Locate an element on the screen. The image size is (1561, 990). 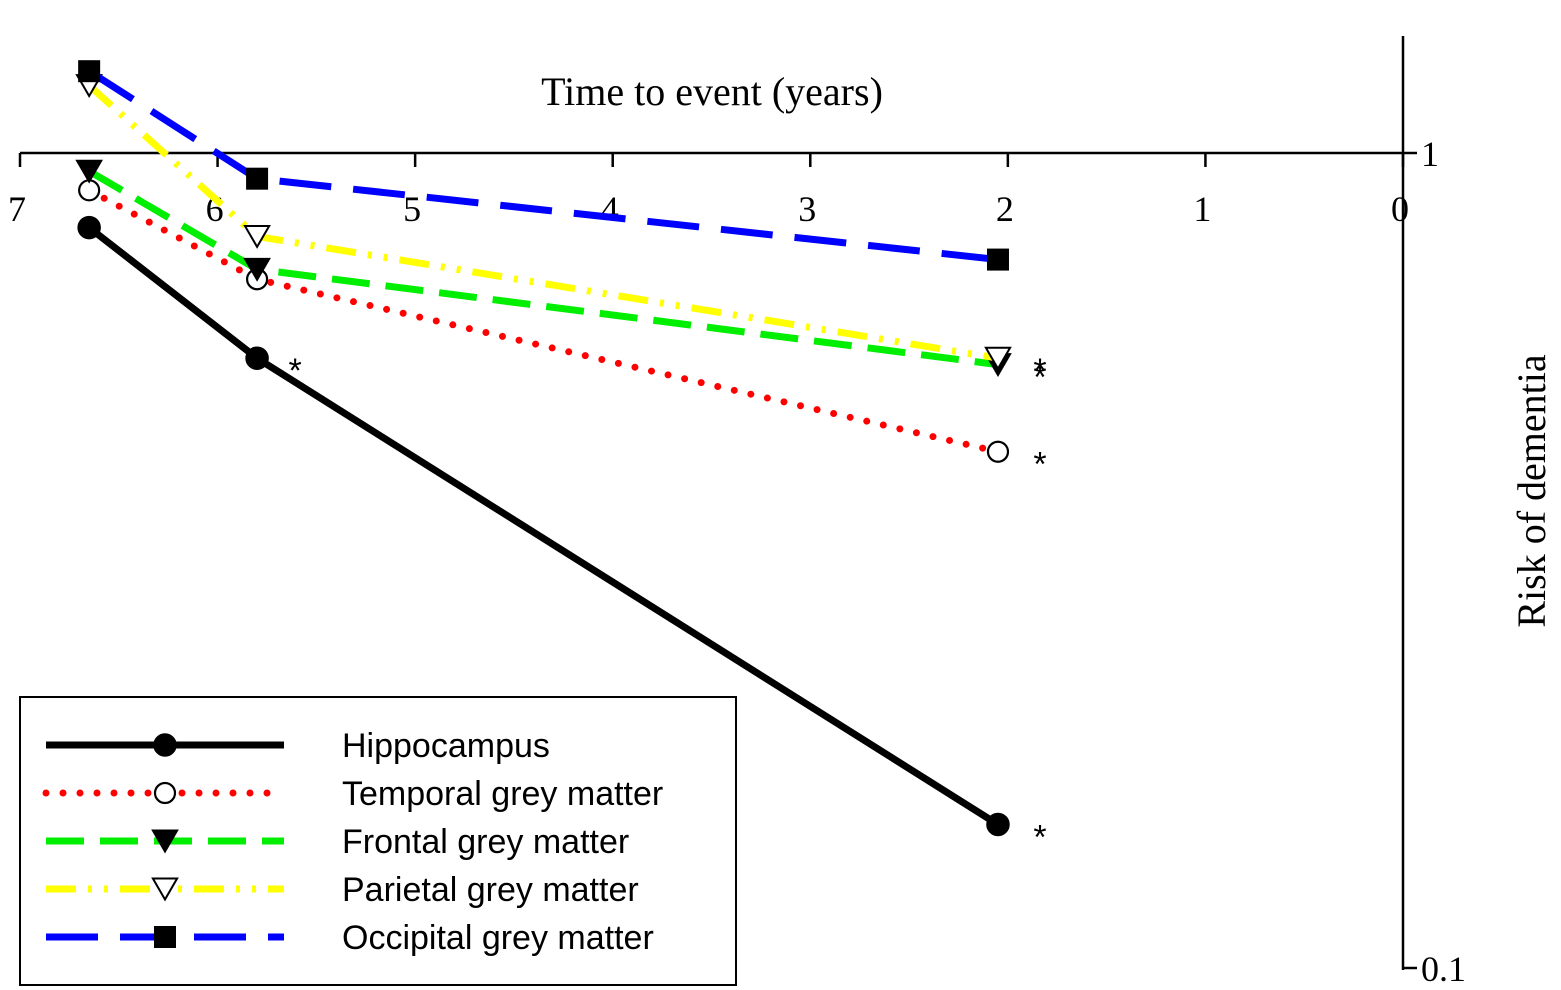
legend-label: Occipital grey matter is located at coordinates (498, 938).